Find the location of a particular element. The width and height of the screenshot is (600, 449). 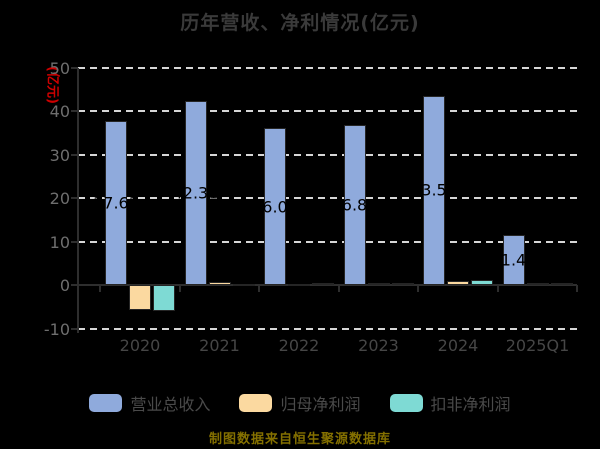

bar-revenue-2025Q1 is located at coordinates (513, 260).